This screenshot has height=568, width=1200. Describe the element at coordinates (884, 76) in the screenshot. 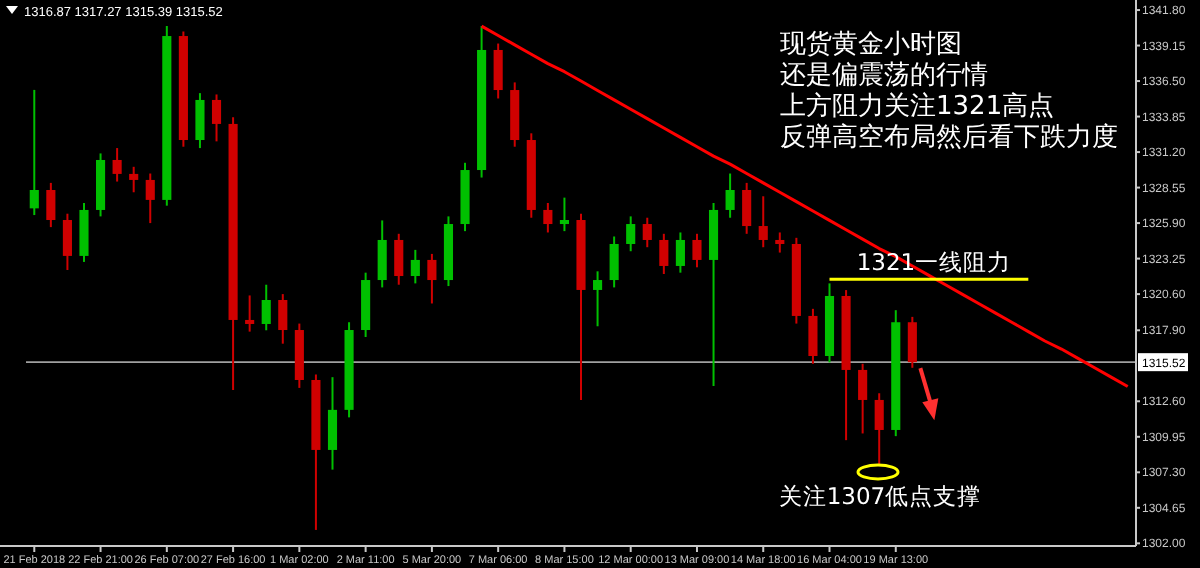

I see `annotation: 还是偏震荡的行情` at that location.